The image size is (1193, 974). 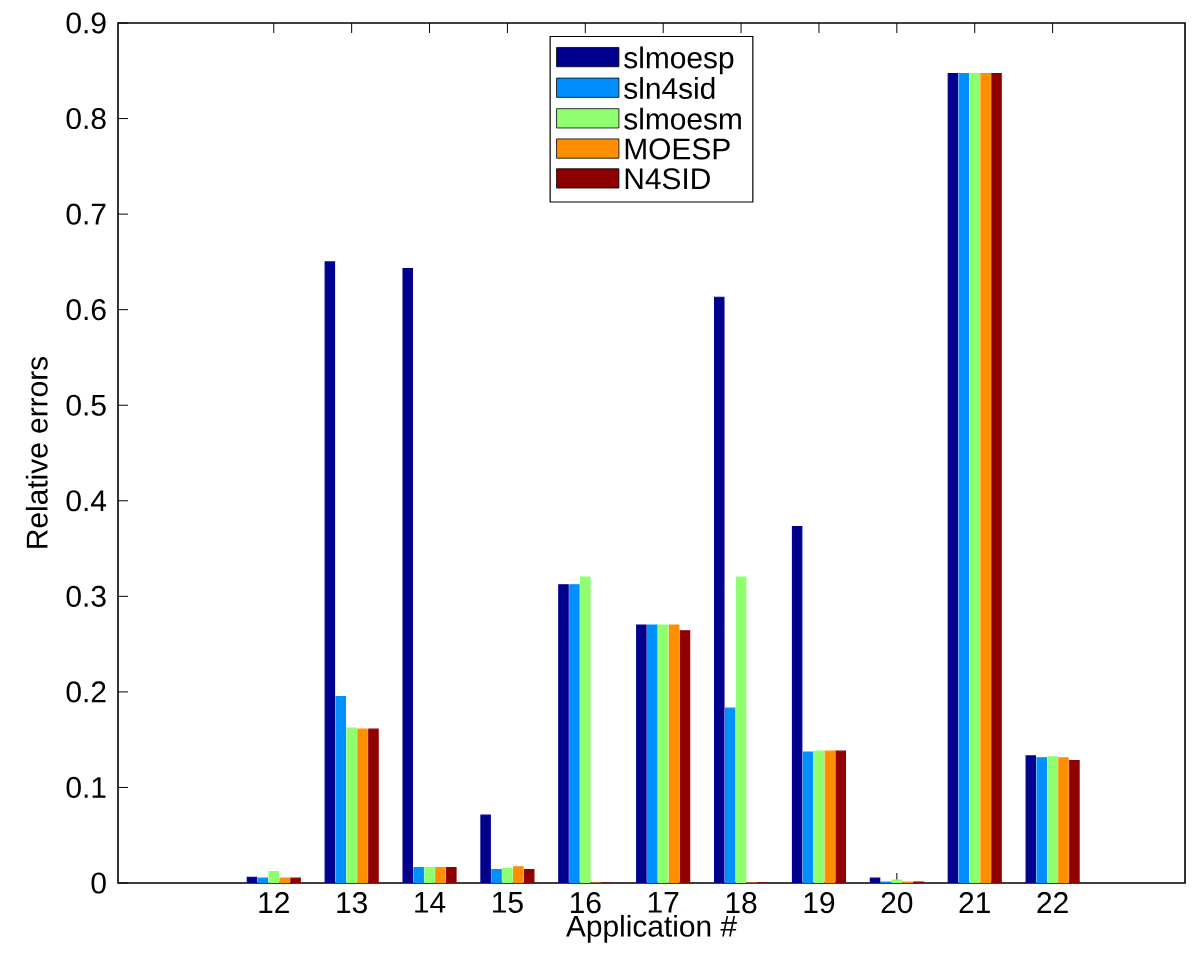 What do you see at coordinates (86, 787) in the screenshot?
I see `y-tick-label: 0.1` at bounding box center [86, 787].